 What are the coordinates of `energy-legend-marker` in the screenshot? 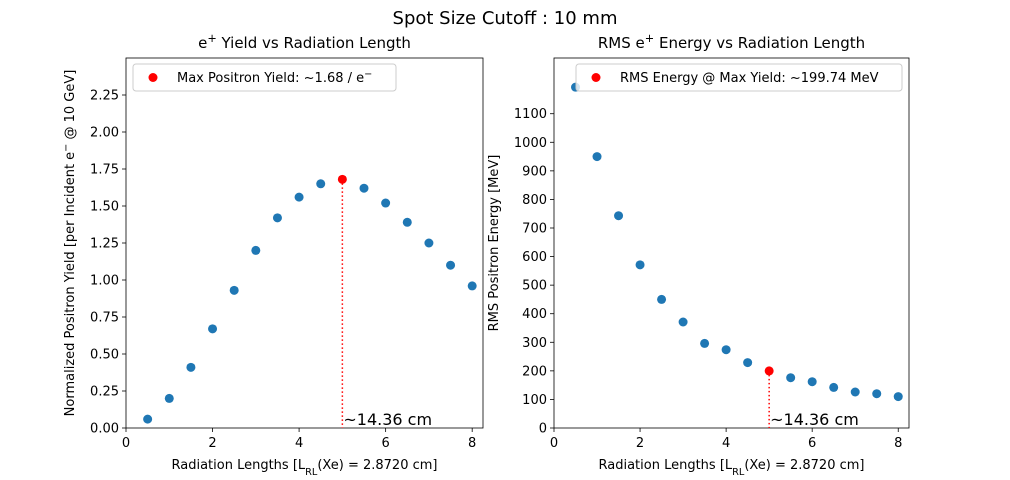 It's located at (596, 77).